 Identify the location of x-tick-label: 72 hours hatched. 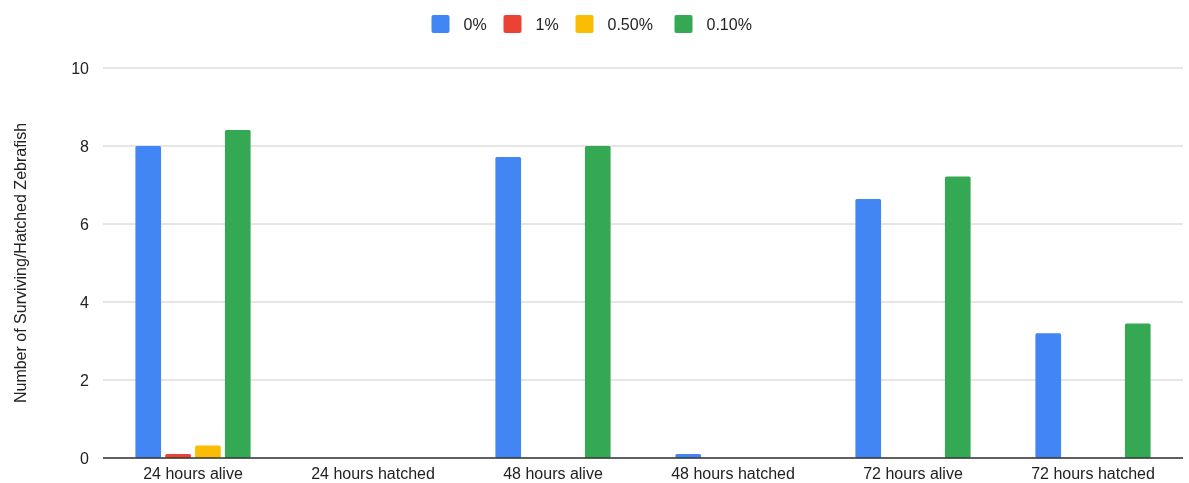
(1093, 473).